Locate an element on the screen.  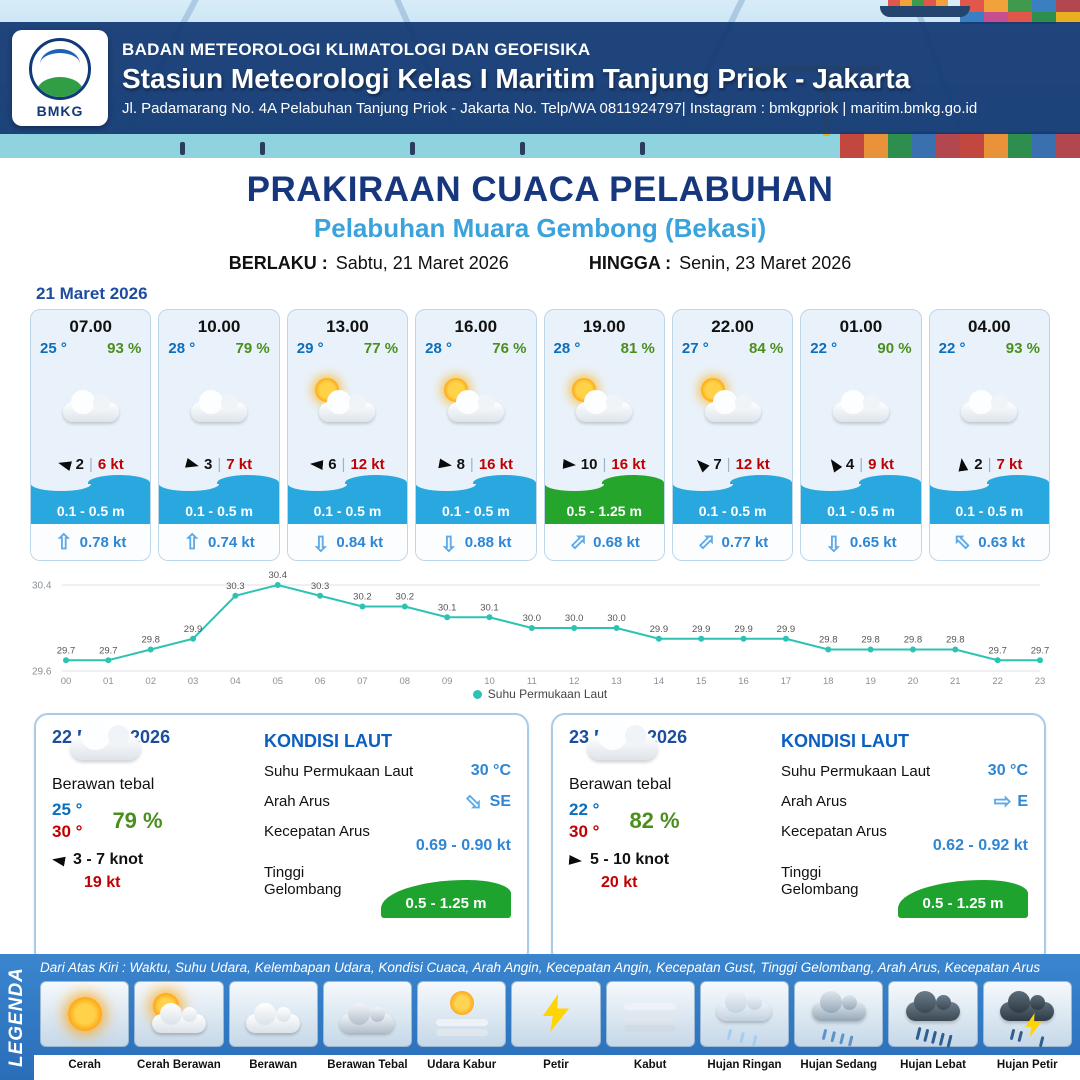
legend-series-name: Suhu Permukaan Laut is located at coordinates (547, 694).